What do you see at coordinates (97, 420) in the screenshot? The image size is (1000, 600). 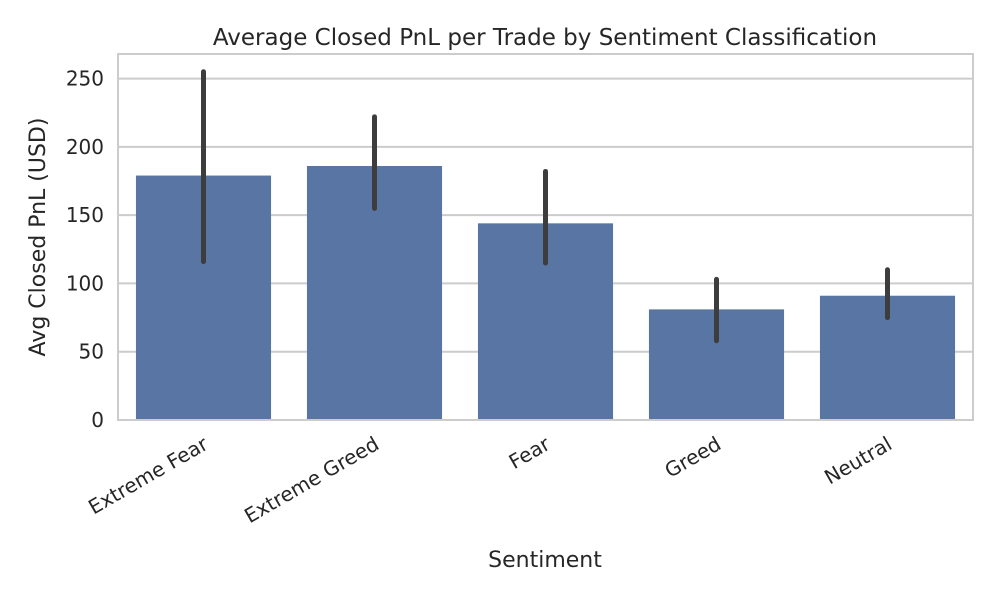 I see `y-tick-label: 0` at bounding box center [97, 420].